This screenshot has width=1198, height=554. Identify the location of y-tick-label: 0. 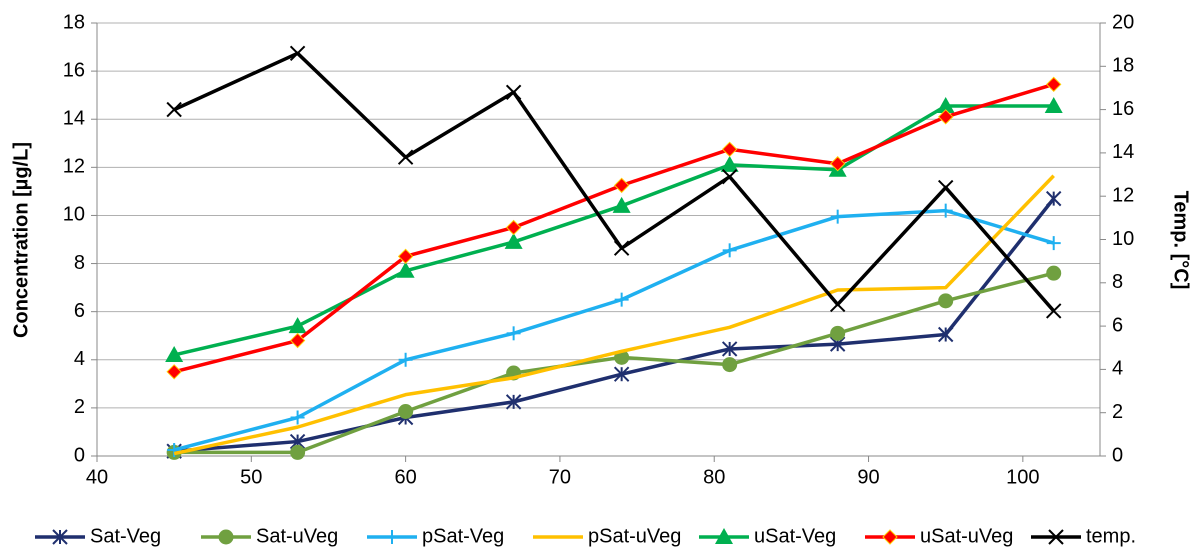
(79, 455).